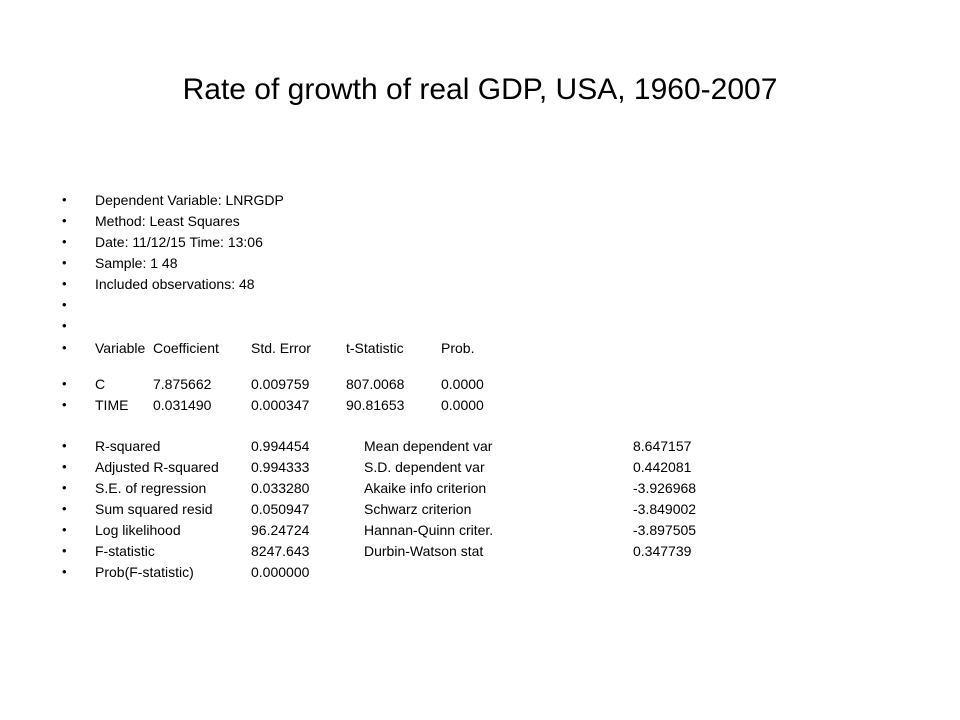  I want to click on stat-label: Log likelihood, so click(138, 530).